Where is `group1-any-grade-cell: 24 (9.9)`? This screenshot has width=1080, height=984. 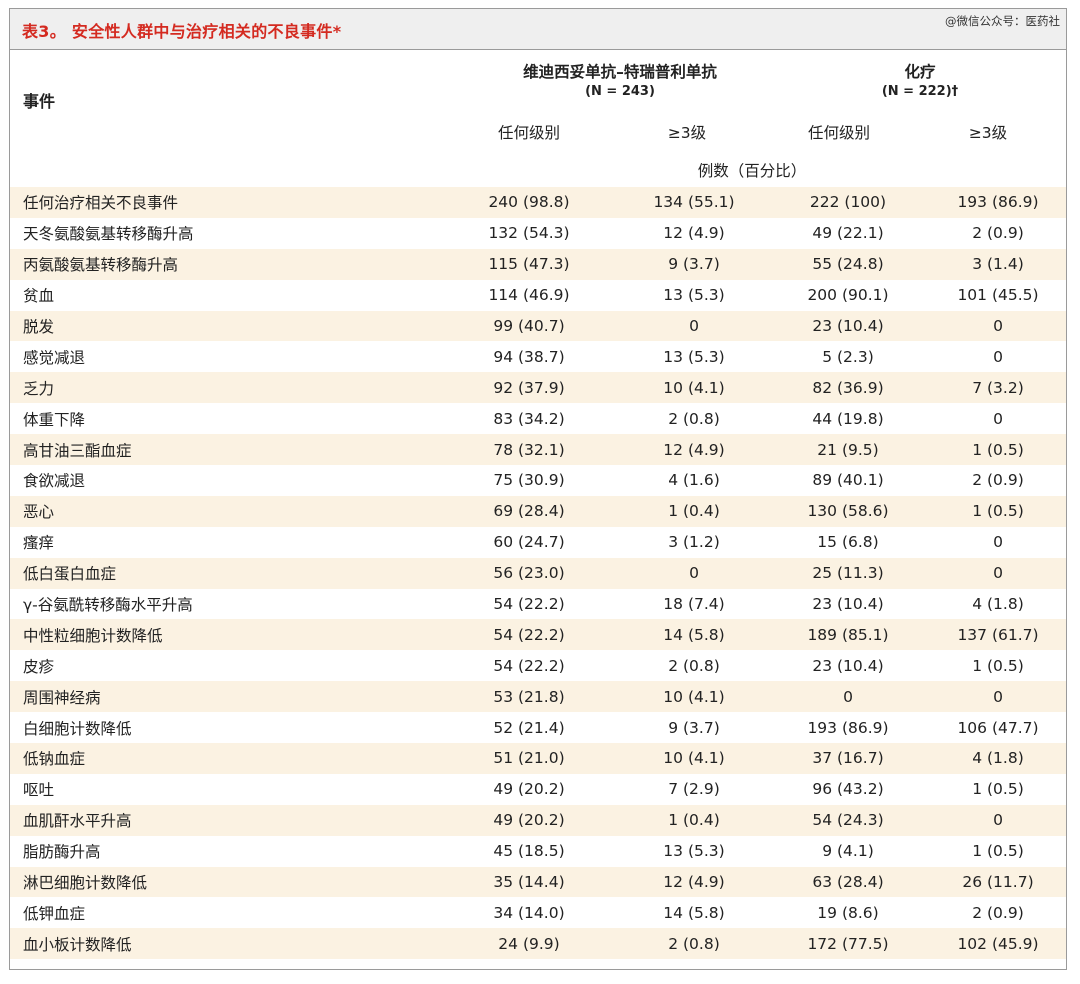 group1-any-grade-cell: 24 (9.9) is located at coordinates (529, 943).